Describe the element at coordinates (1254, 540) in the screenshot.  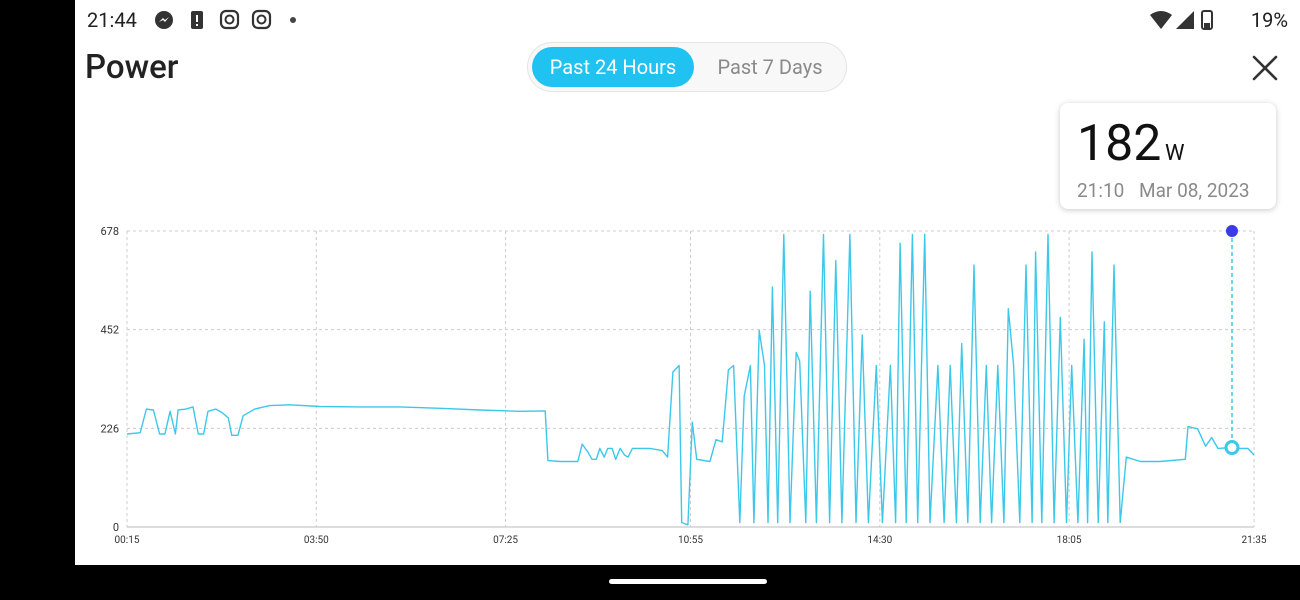
I see `x-tick-label: 21:35` at that location.